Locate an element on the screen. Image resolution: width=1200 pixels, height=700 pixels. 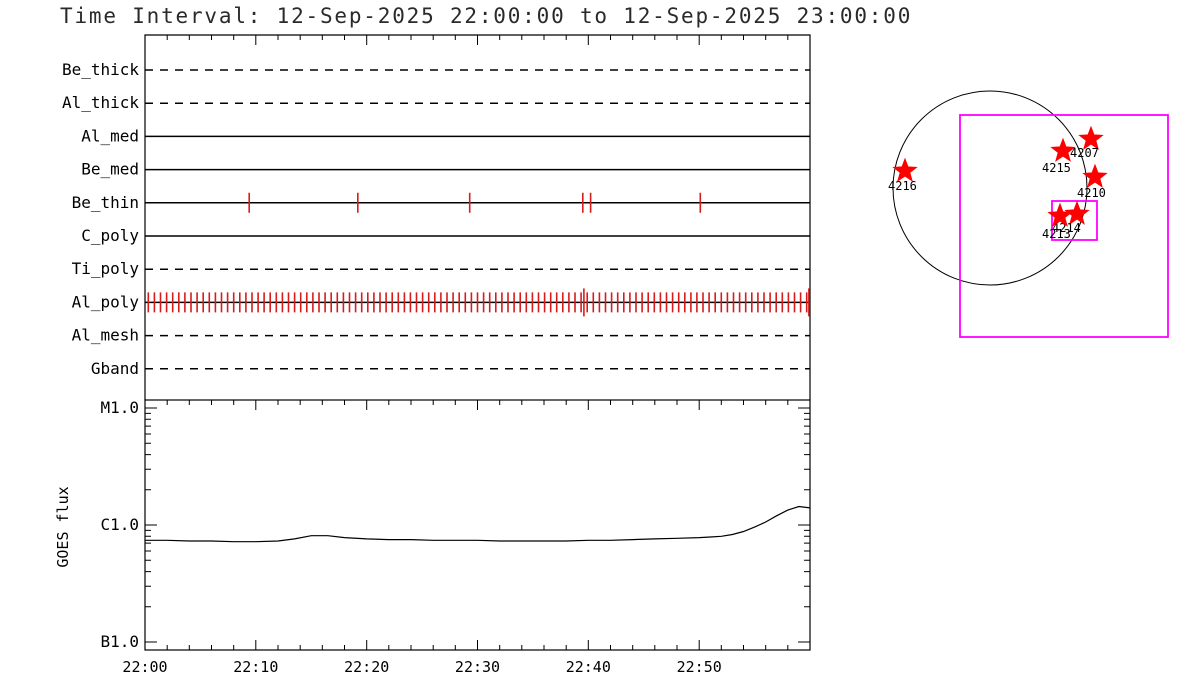
goes-flux-curve is located at coordinates (478, 524).